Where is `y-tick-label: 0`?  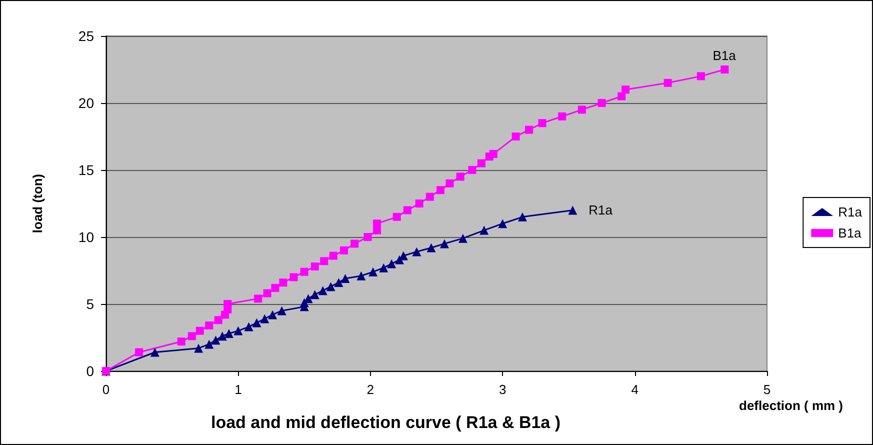
y-tick-label: 0 is located at coordinates (90, 371).